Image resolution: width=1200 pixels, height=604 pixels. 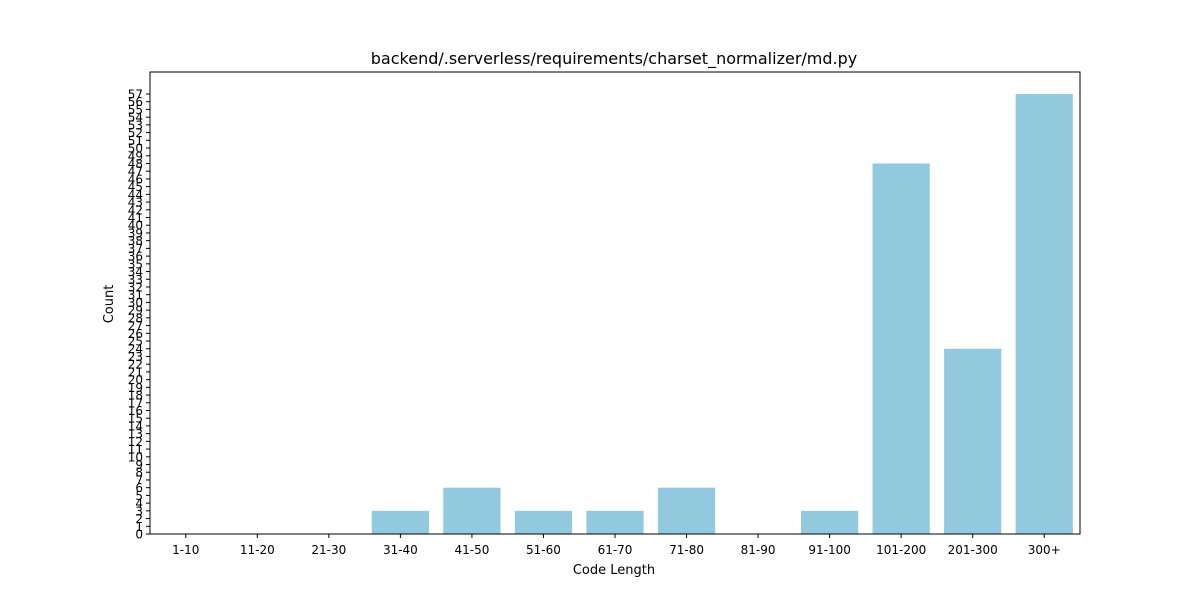 What do you see at coordinates (135, 264) in the screenshot?
I see `y-tick-label: 35` at bounding box center [135, 264].